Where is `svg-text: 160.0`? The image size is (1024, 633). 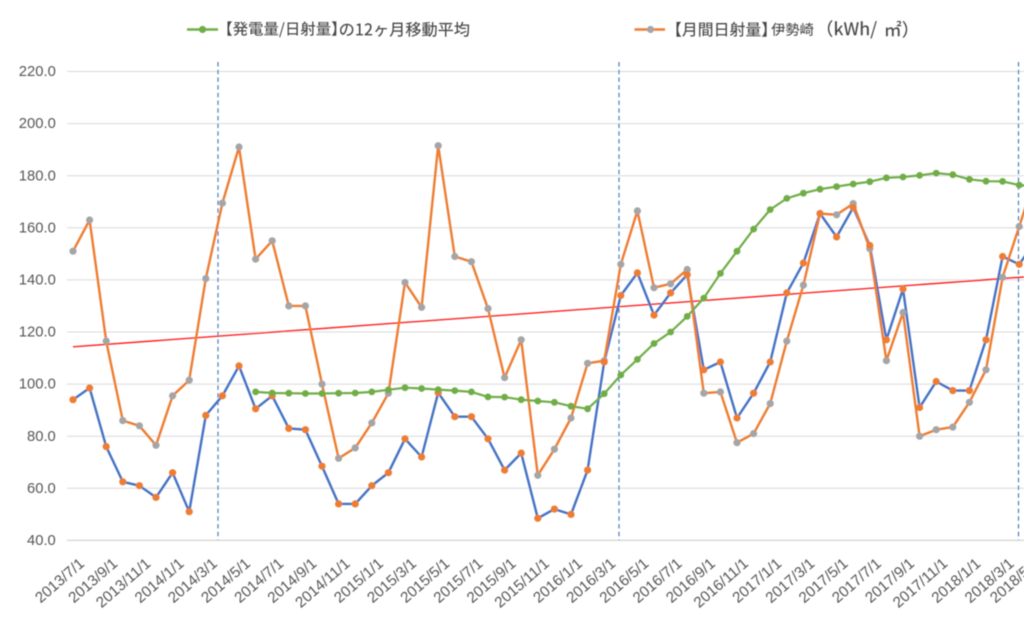
svg-text: 160.0 is located at coordinates (37, 228).